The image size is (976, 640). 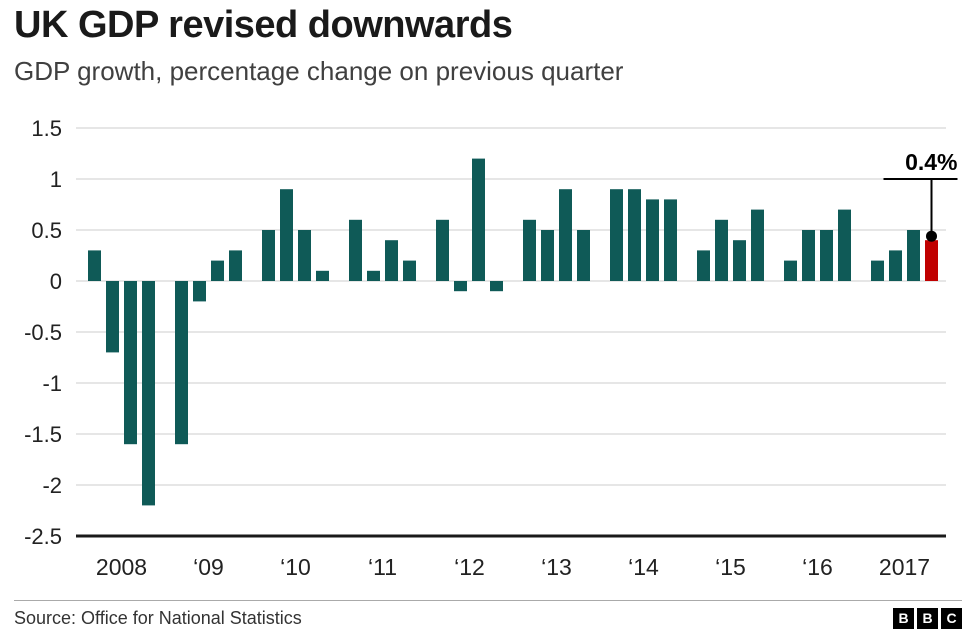 I want to click on footer-divider, so click(x=488, y=600).